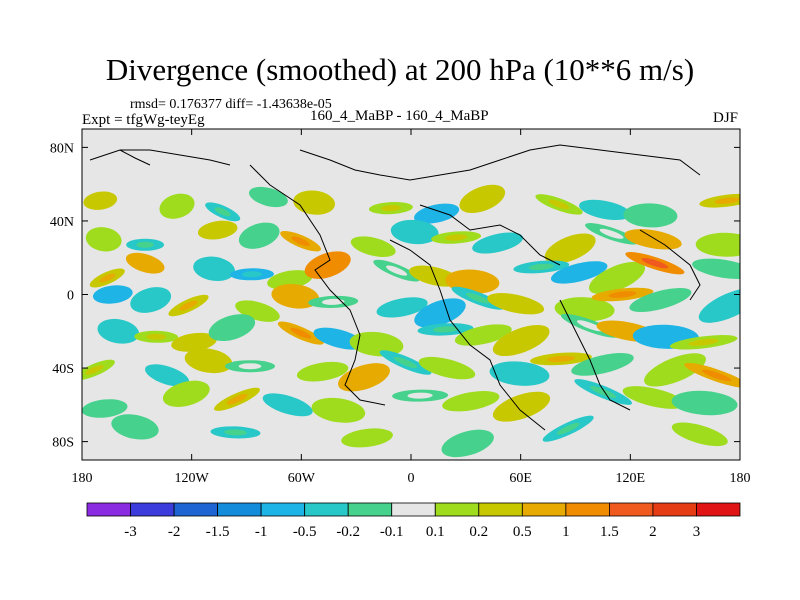  Describe the element at coordinates (653, 532) in the screenshot. I see `colorbar-label: 2` at that location.